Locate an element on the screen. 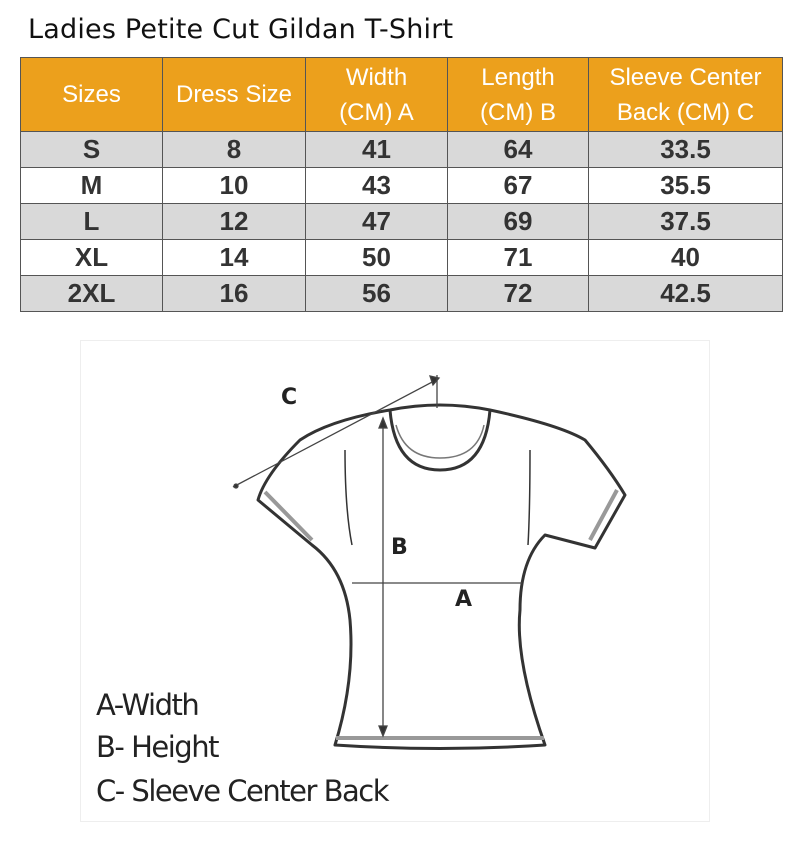 This screenshot has height=857, width=800. legend-b: B- Height is located at coordinates (157, 747).